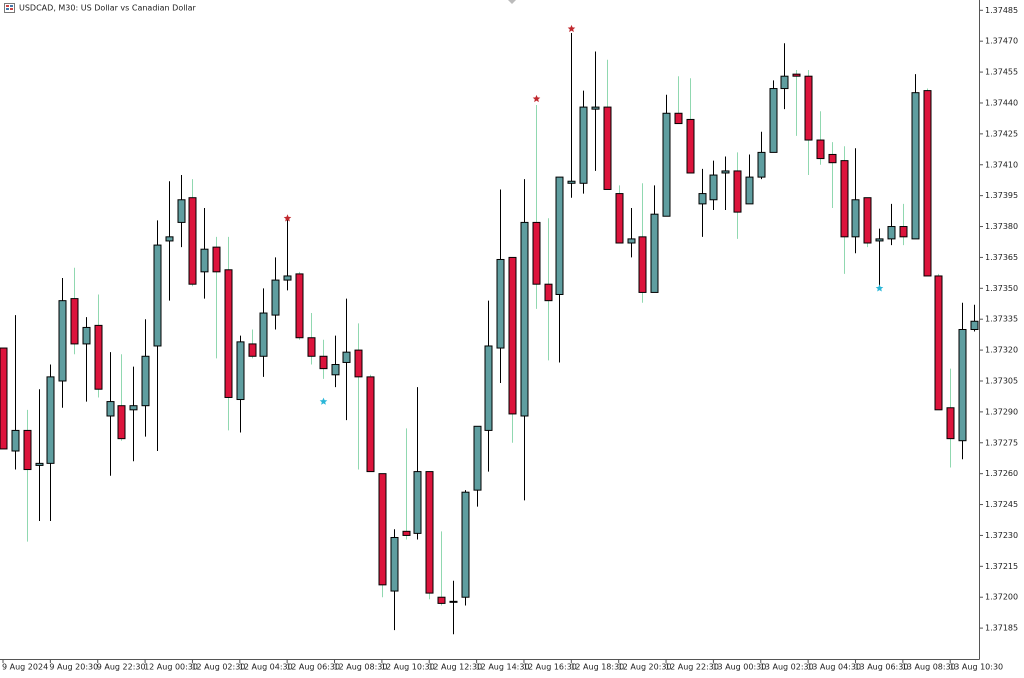 This screenshot has width=1024, height=678. I want to click on y-tick-label: 1.37410, so click(1001, 164).